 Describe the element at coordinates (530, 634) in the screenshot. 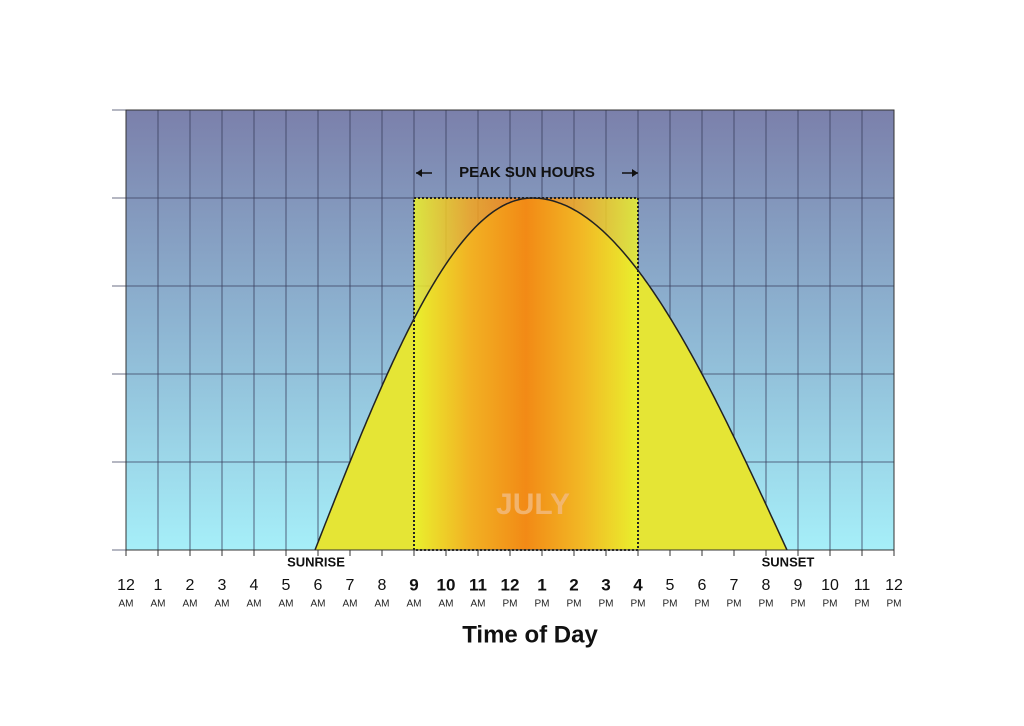

I see `axis-title: Time of Day` at that location.